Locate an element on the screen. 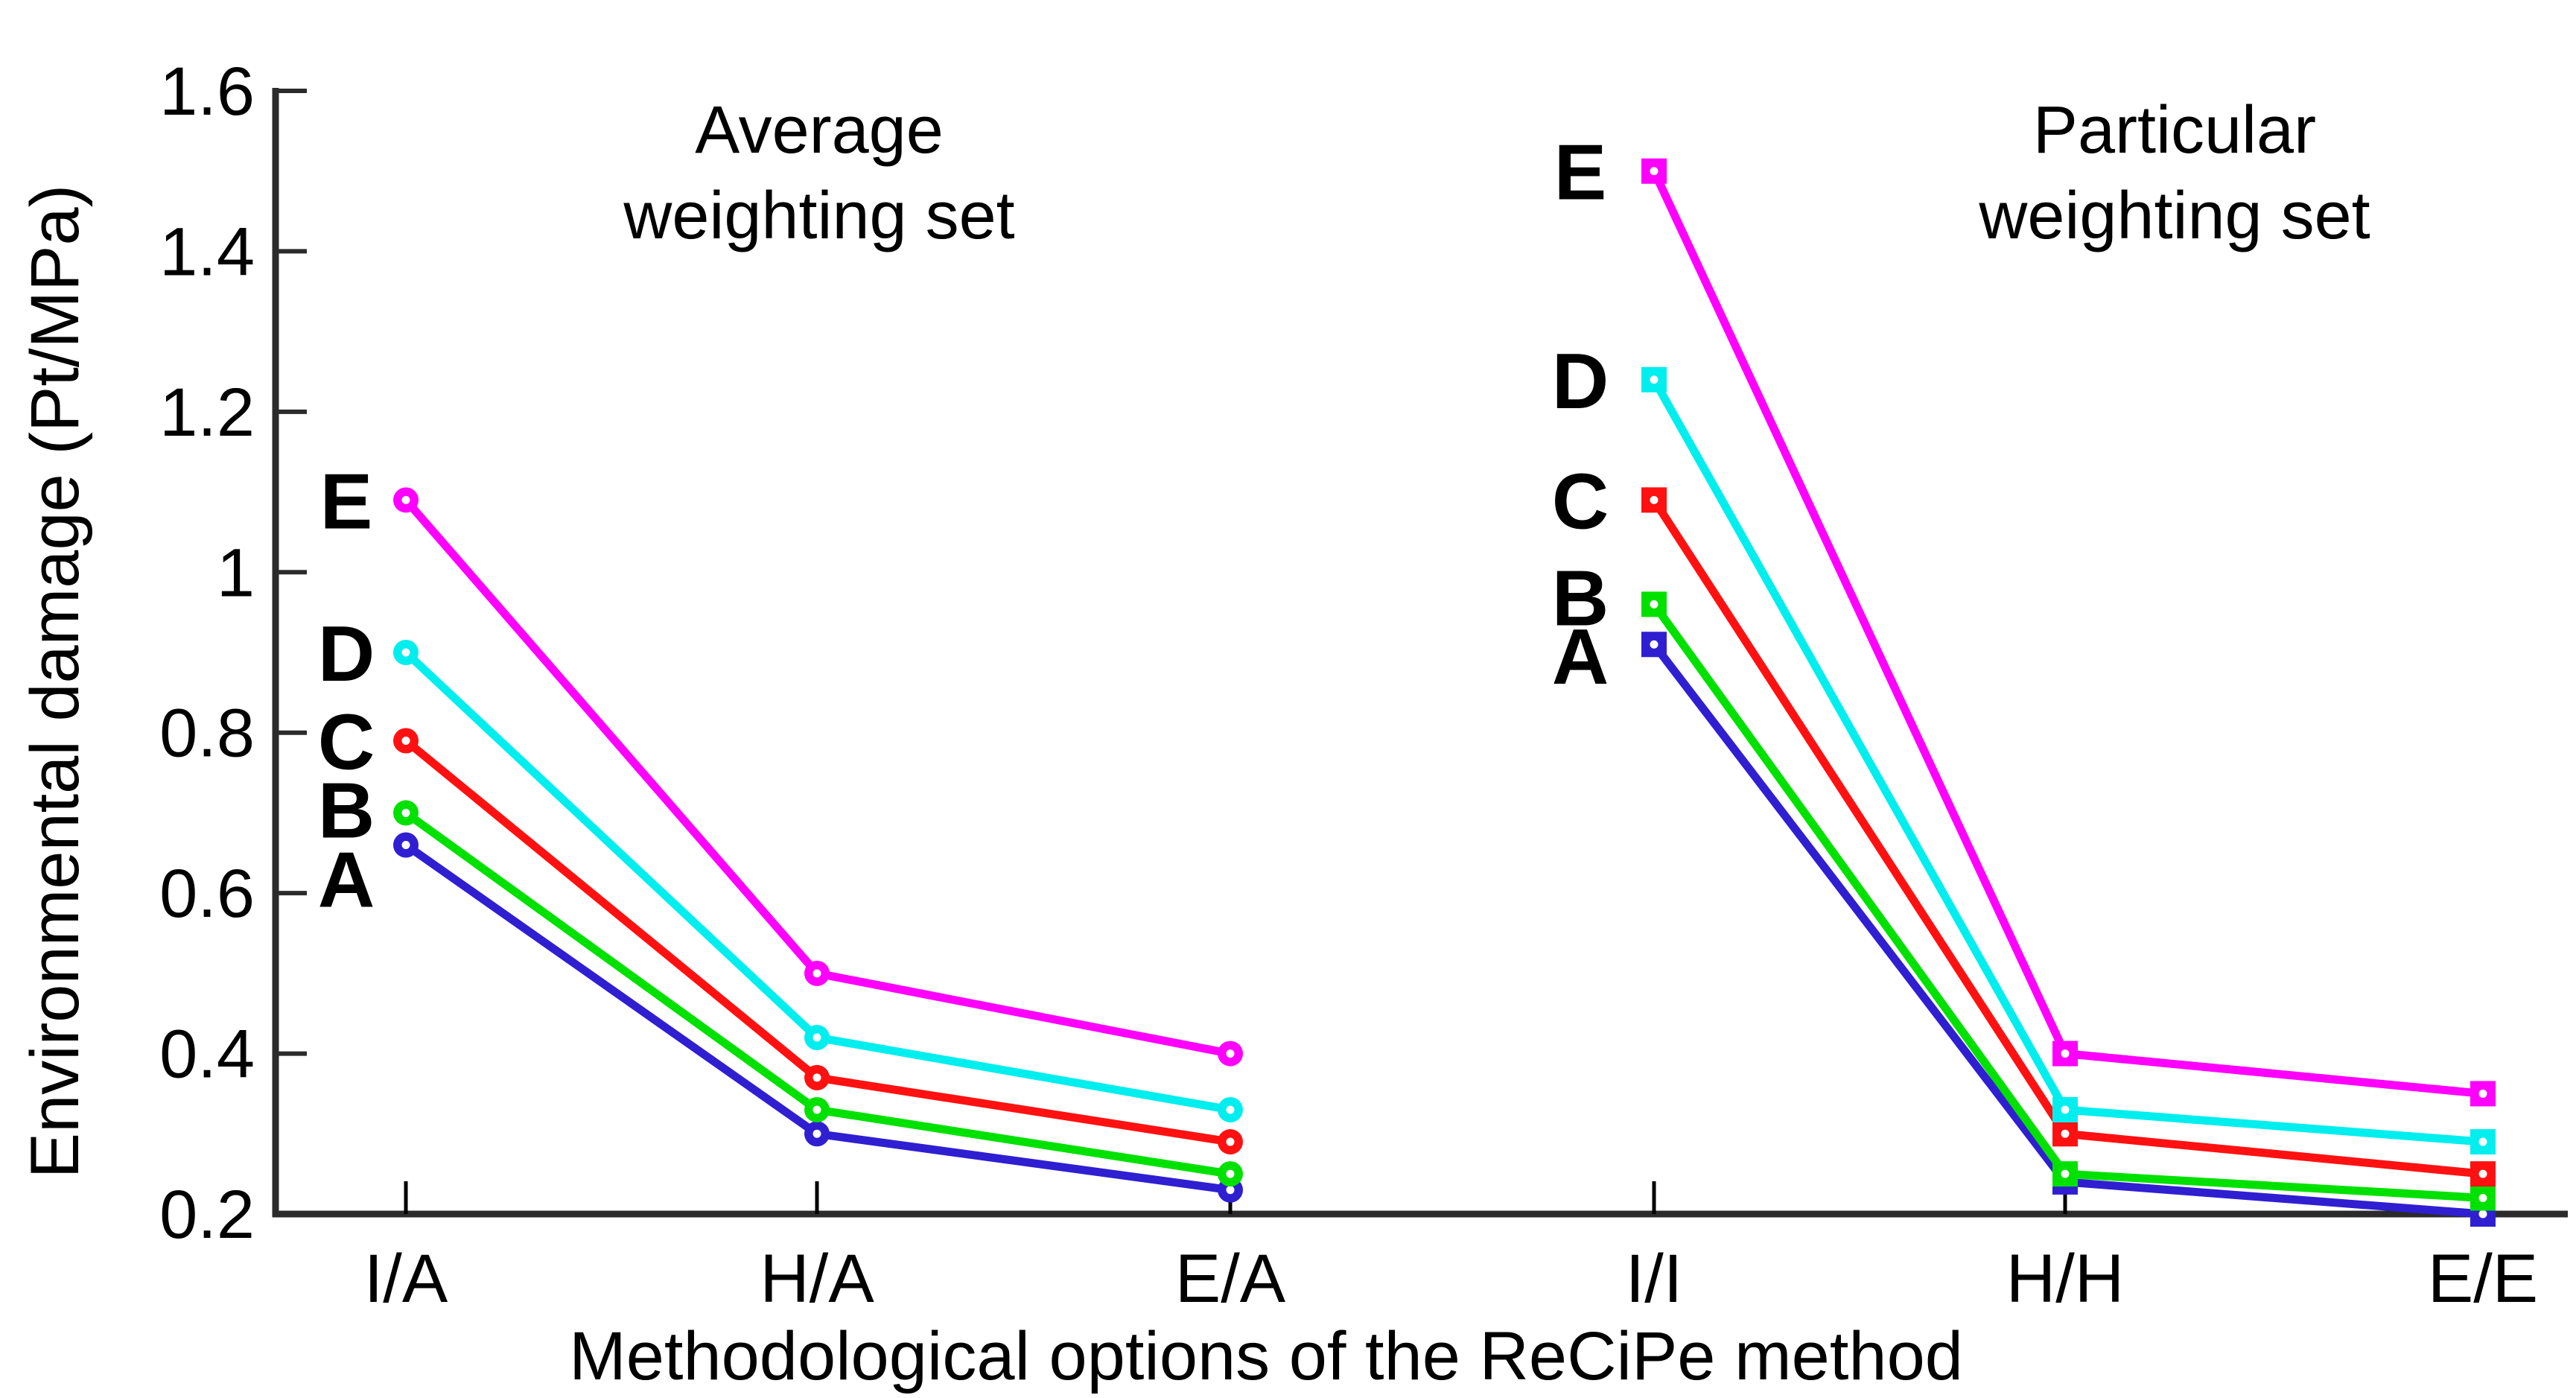 This screenshot has width=2576, height=1398. y-axis-title: Environmental damage (Pt/MPa) is located at coordinates (55, 682).